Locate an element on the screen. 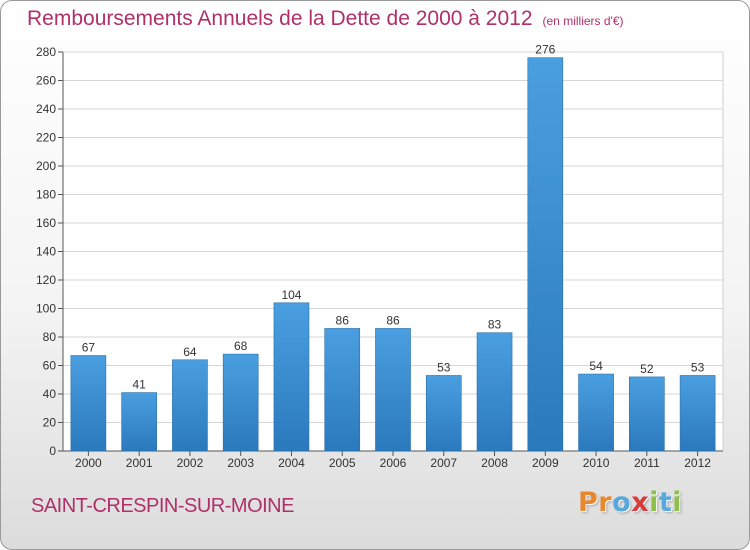  bar-value-label: 52 is located at coordinates (647, 369).